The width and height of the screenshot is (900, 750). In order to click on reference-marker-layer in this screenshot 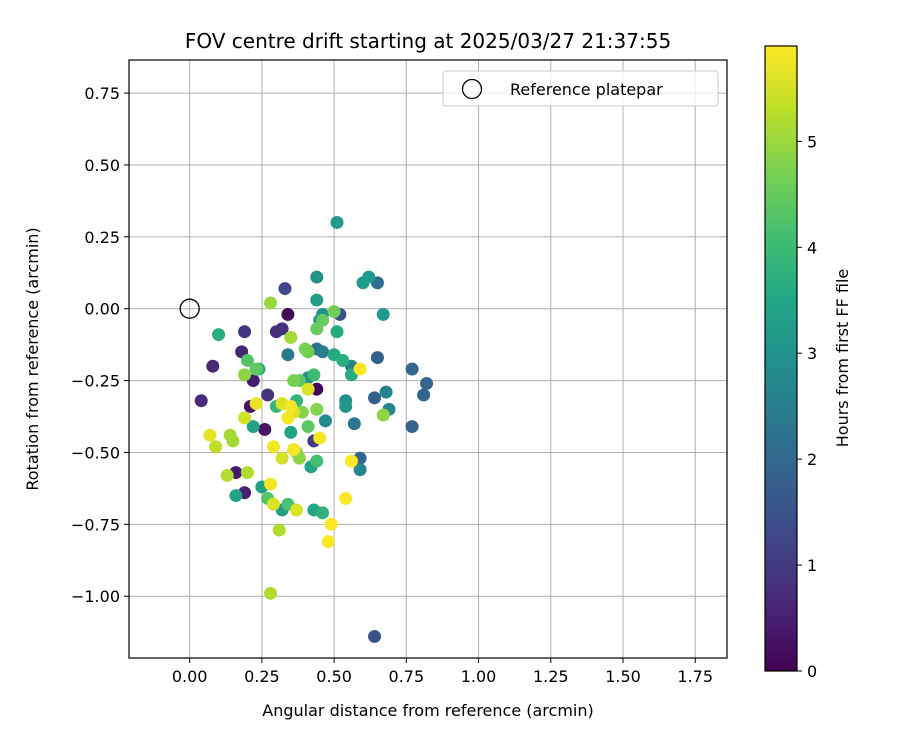, I will do `click(189, 308)`.